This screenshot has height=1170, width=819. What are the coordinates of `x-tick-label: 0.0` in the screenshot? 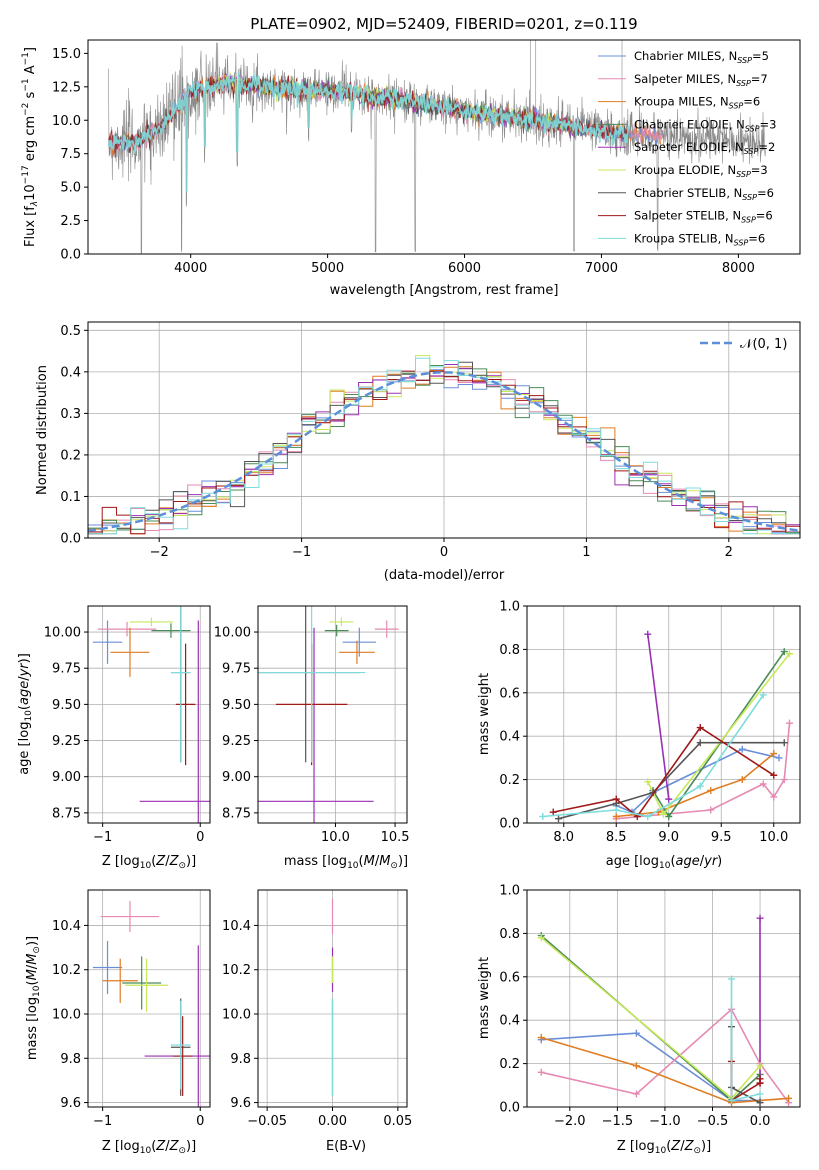 It's located at (760, 1121).